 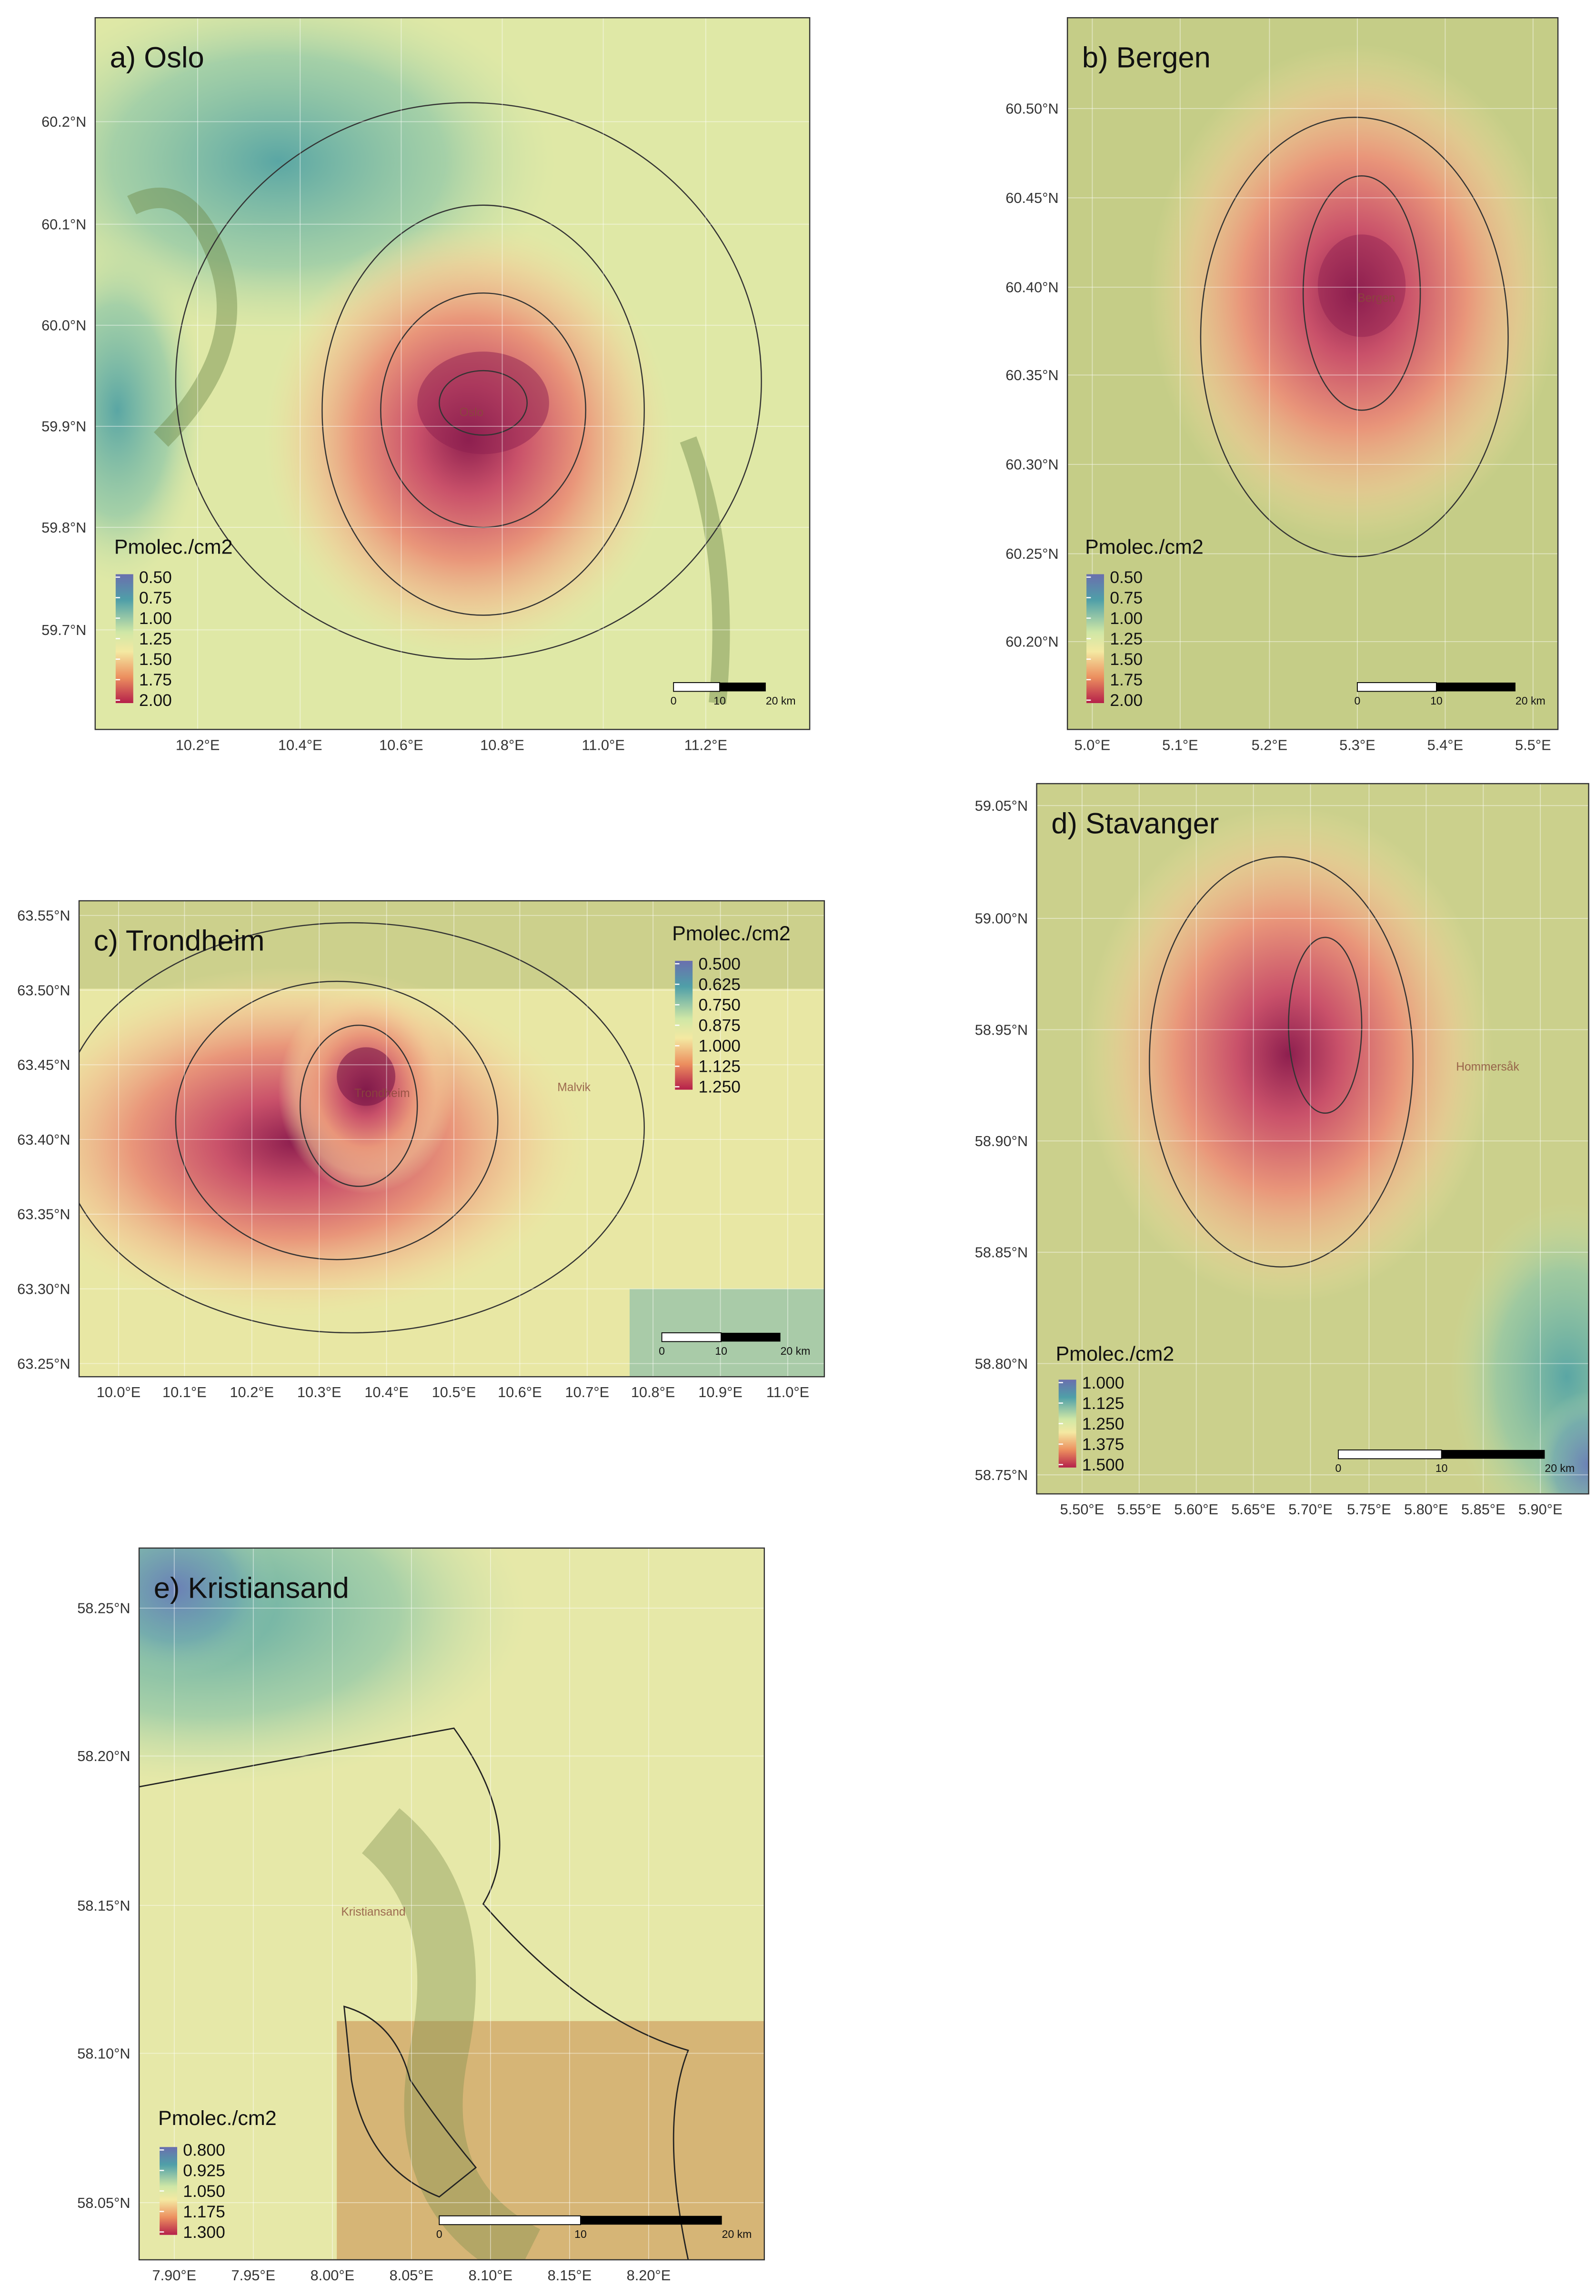 I want to click on legend-label: 0.625, so click(x=719, y=985).